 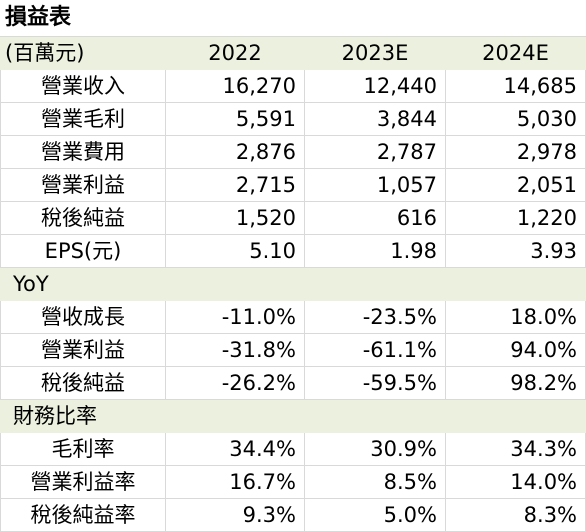 I want to click on row-label: 營業利益率, so click(x=83, y=482).